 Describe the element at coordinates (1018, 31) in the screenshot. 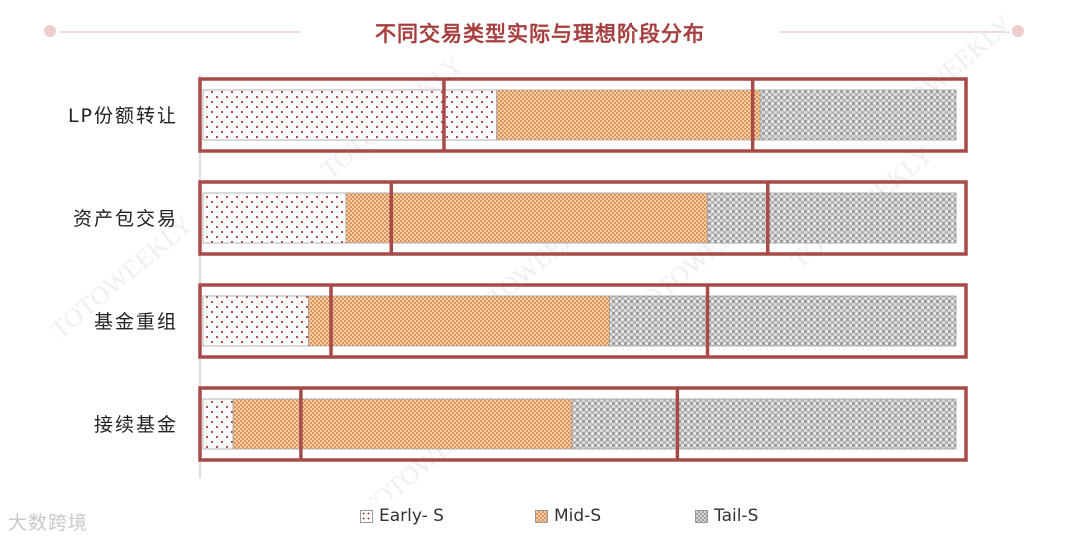

I see `title-decoration-dot-right` at that location.